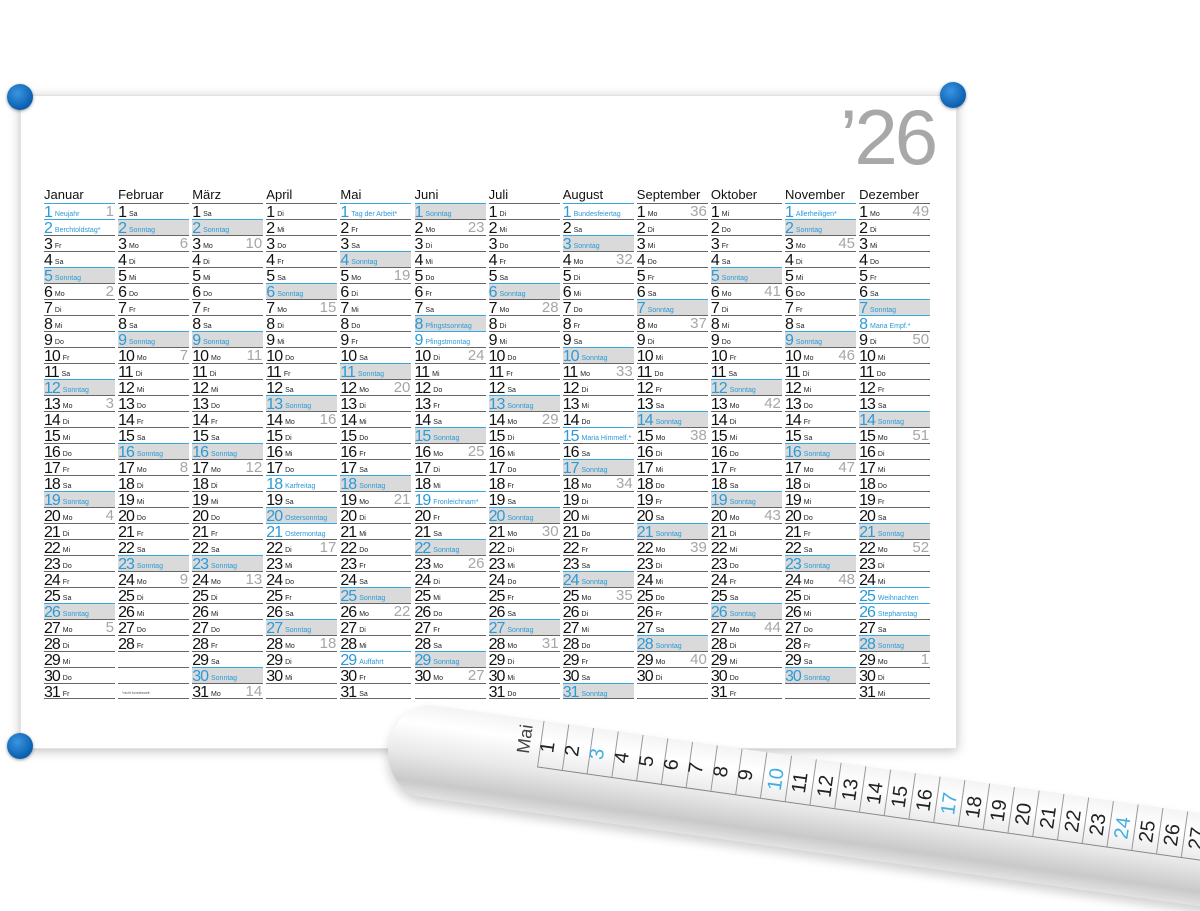 The width and height of the screenshot is (1200, 911). What do you see at coordinates (598, 275) in the screenshot?
I see `day-cell: 5 Di` at bounding box center [598, 275].